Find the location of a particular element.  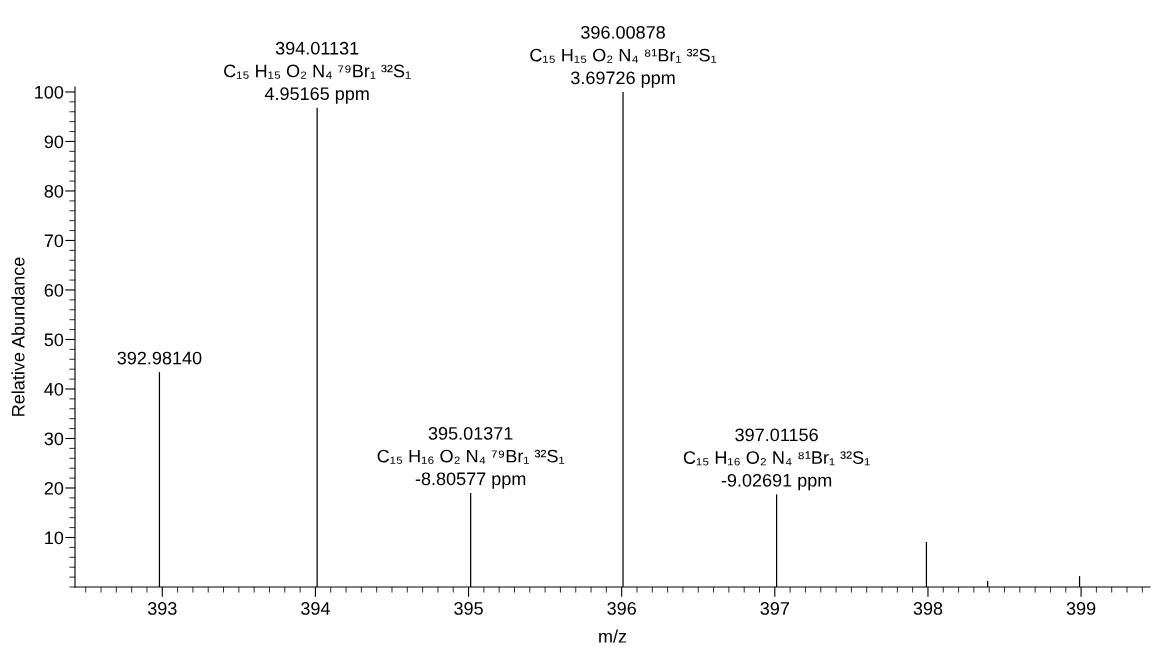

x-tick-label: 393 is located at coordinates (162, 608).